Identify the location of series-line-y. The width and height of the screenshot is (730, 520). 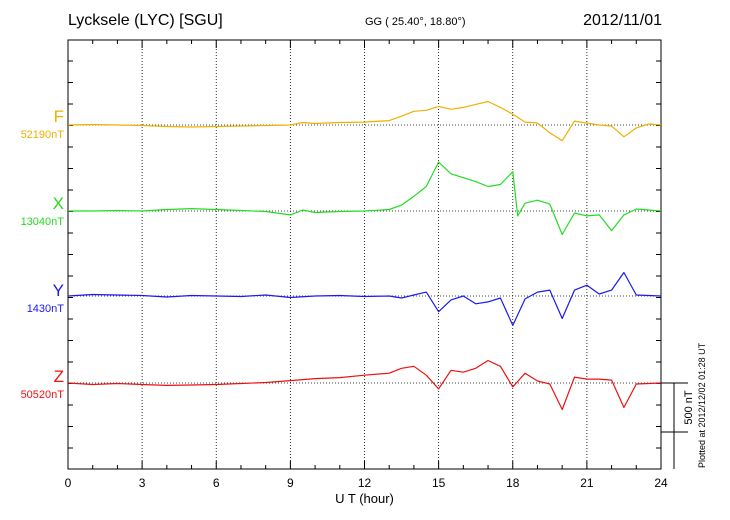
(364, 298).